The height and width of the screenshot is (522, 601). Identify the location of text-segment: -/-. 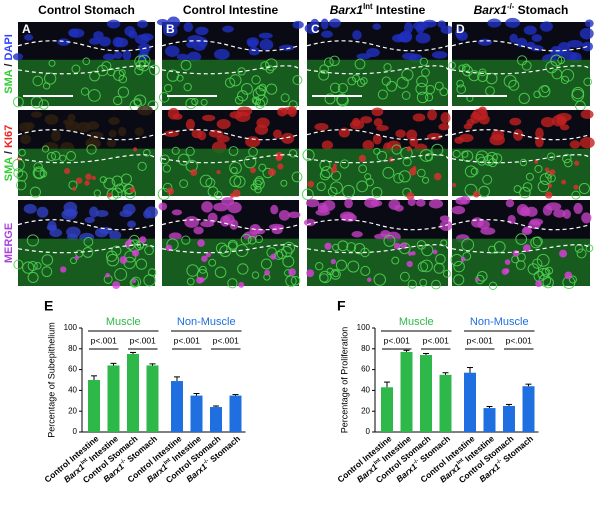
(500, 462).